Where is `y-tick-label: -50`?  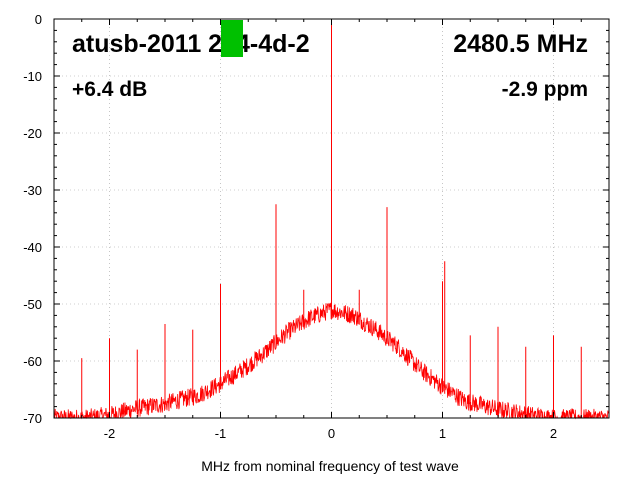
y-tick-label: -50 is located at coordinates (32, 304).